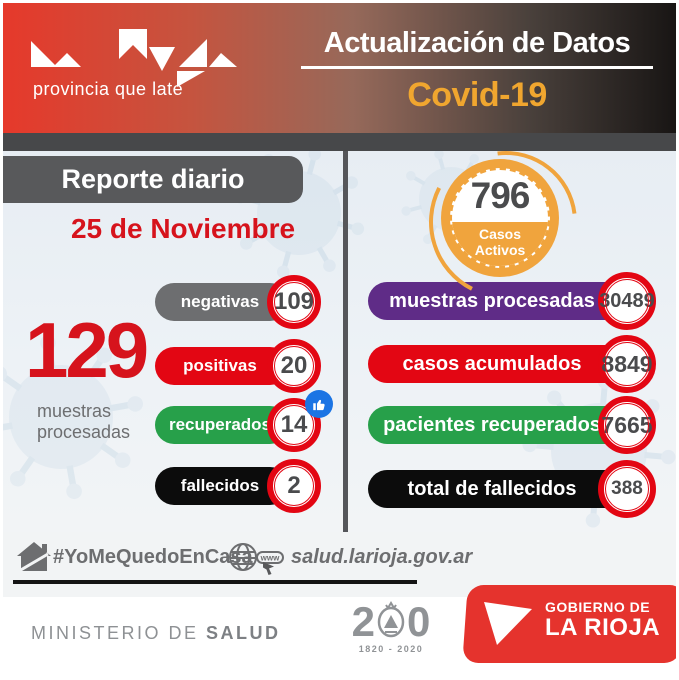 The image size is (679, 680). I want to click on government-line1: GOBIERNO DE, so click(598, 607).